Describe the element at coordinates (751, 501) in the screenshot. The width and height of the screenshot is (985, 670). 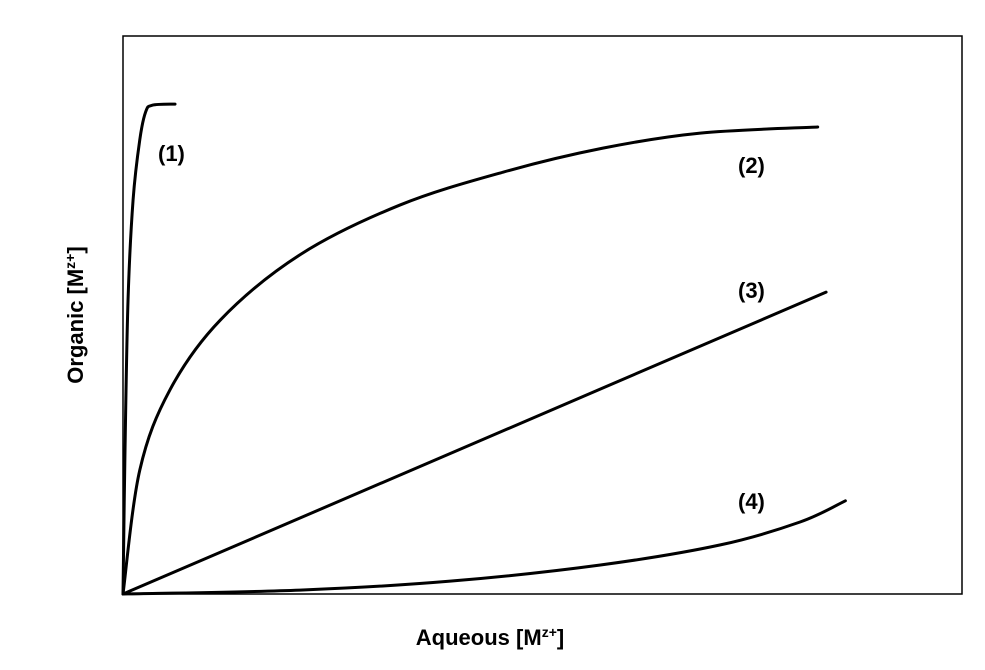
I see `curve-label: (4)` at that location.